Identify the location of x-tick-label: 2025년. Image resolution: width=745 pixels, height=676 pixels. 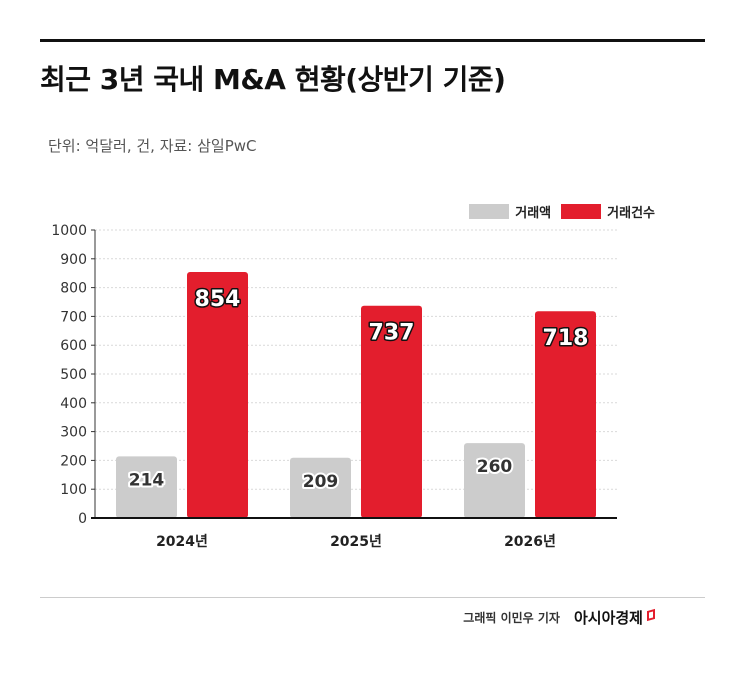
(356, 542).